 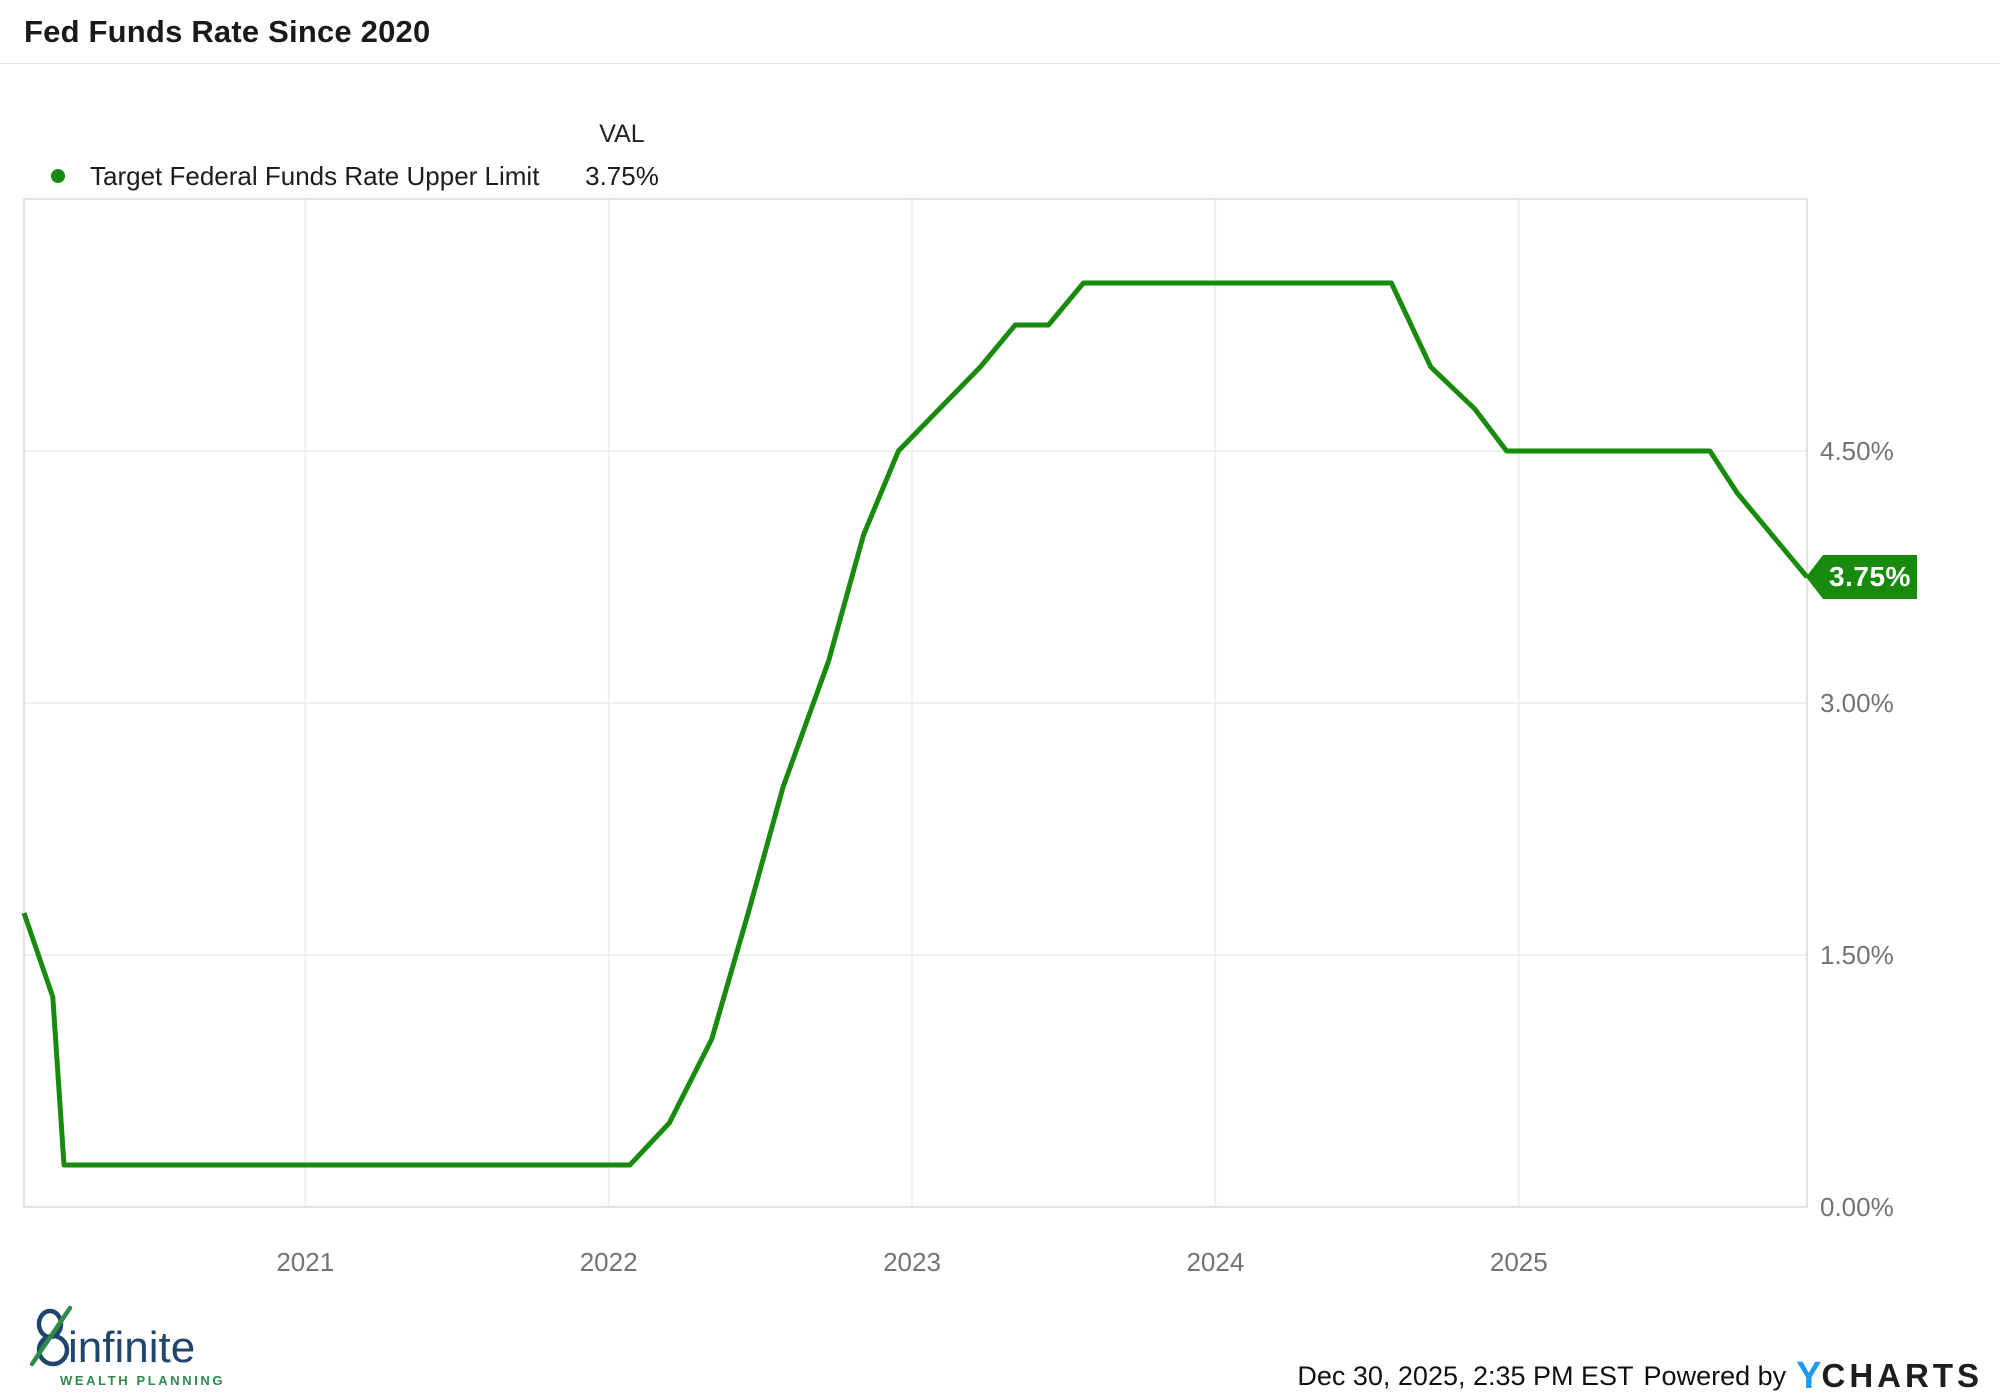 I want to click on logo-word: infinite, so click(x=131, y=1347).